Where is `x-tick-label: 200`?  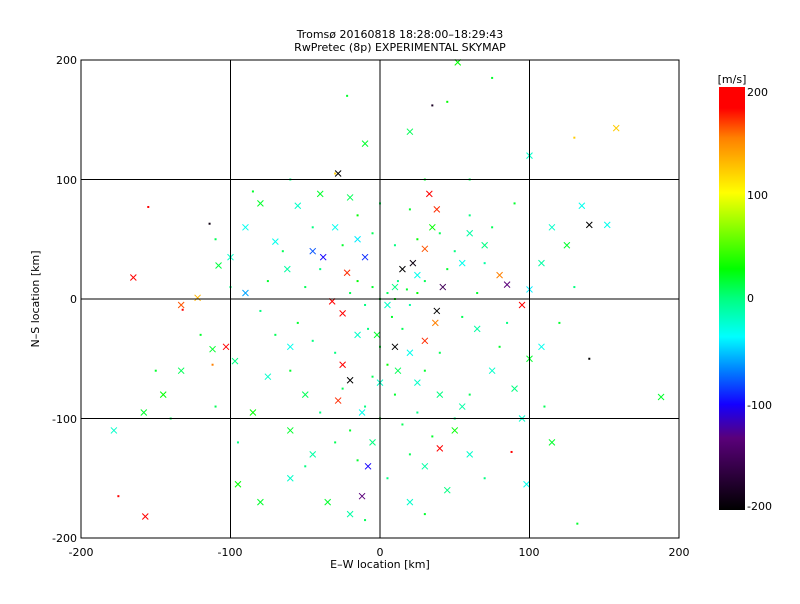
x-tick-label: 200 is located at coordinates (679, 552).